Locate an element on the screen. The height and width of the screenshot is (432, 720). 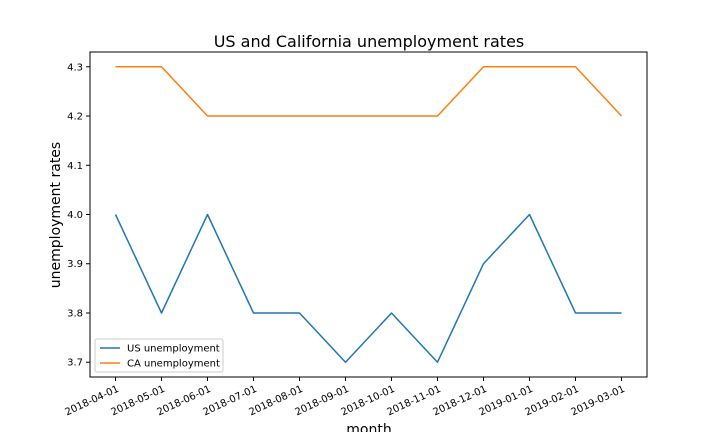
series-line-ca is located at coordinates (369, 91).